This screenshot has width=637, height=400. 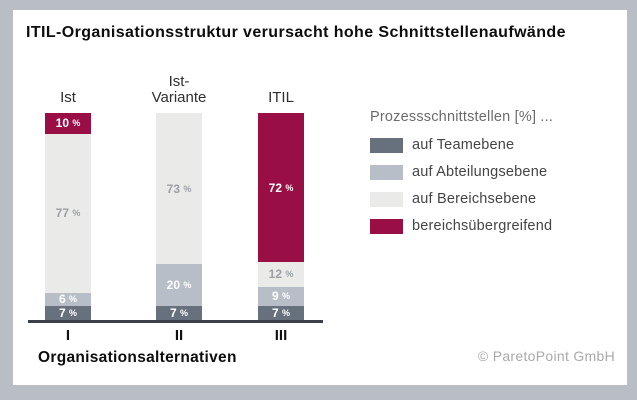 I want to click on legend-item-label: auf Bereichsebene, so click(x=474, y=199).